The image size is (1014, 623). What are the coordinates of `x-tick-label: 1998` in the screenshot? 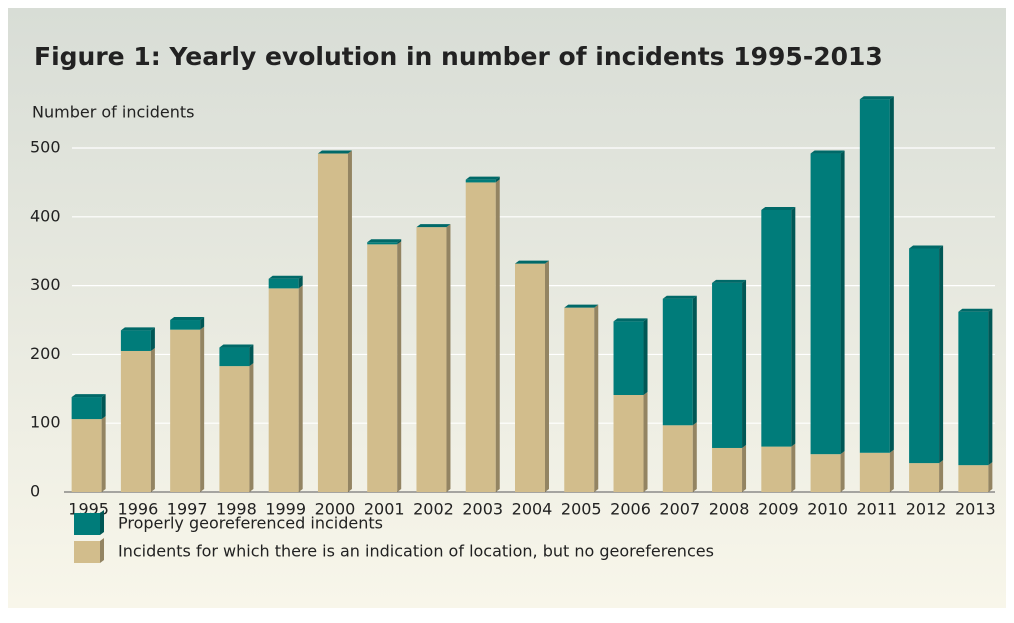 It's located at (236, 509).